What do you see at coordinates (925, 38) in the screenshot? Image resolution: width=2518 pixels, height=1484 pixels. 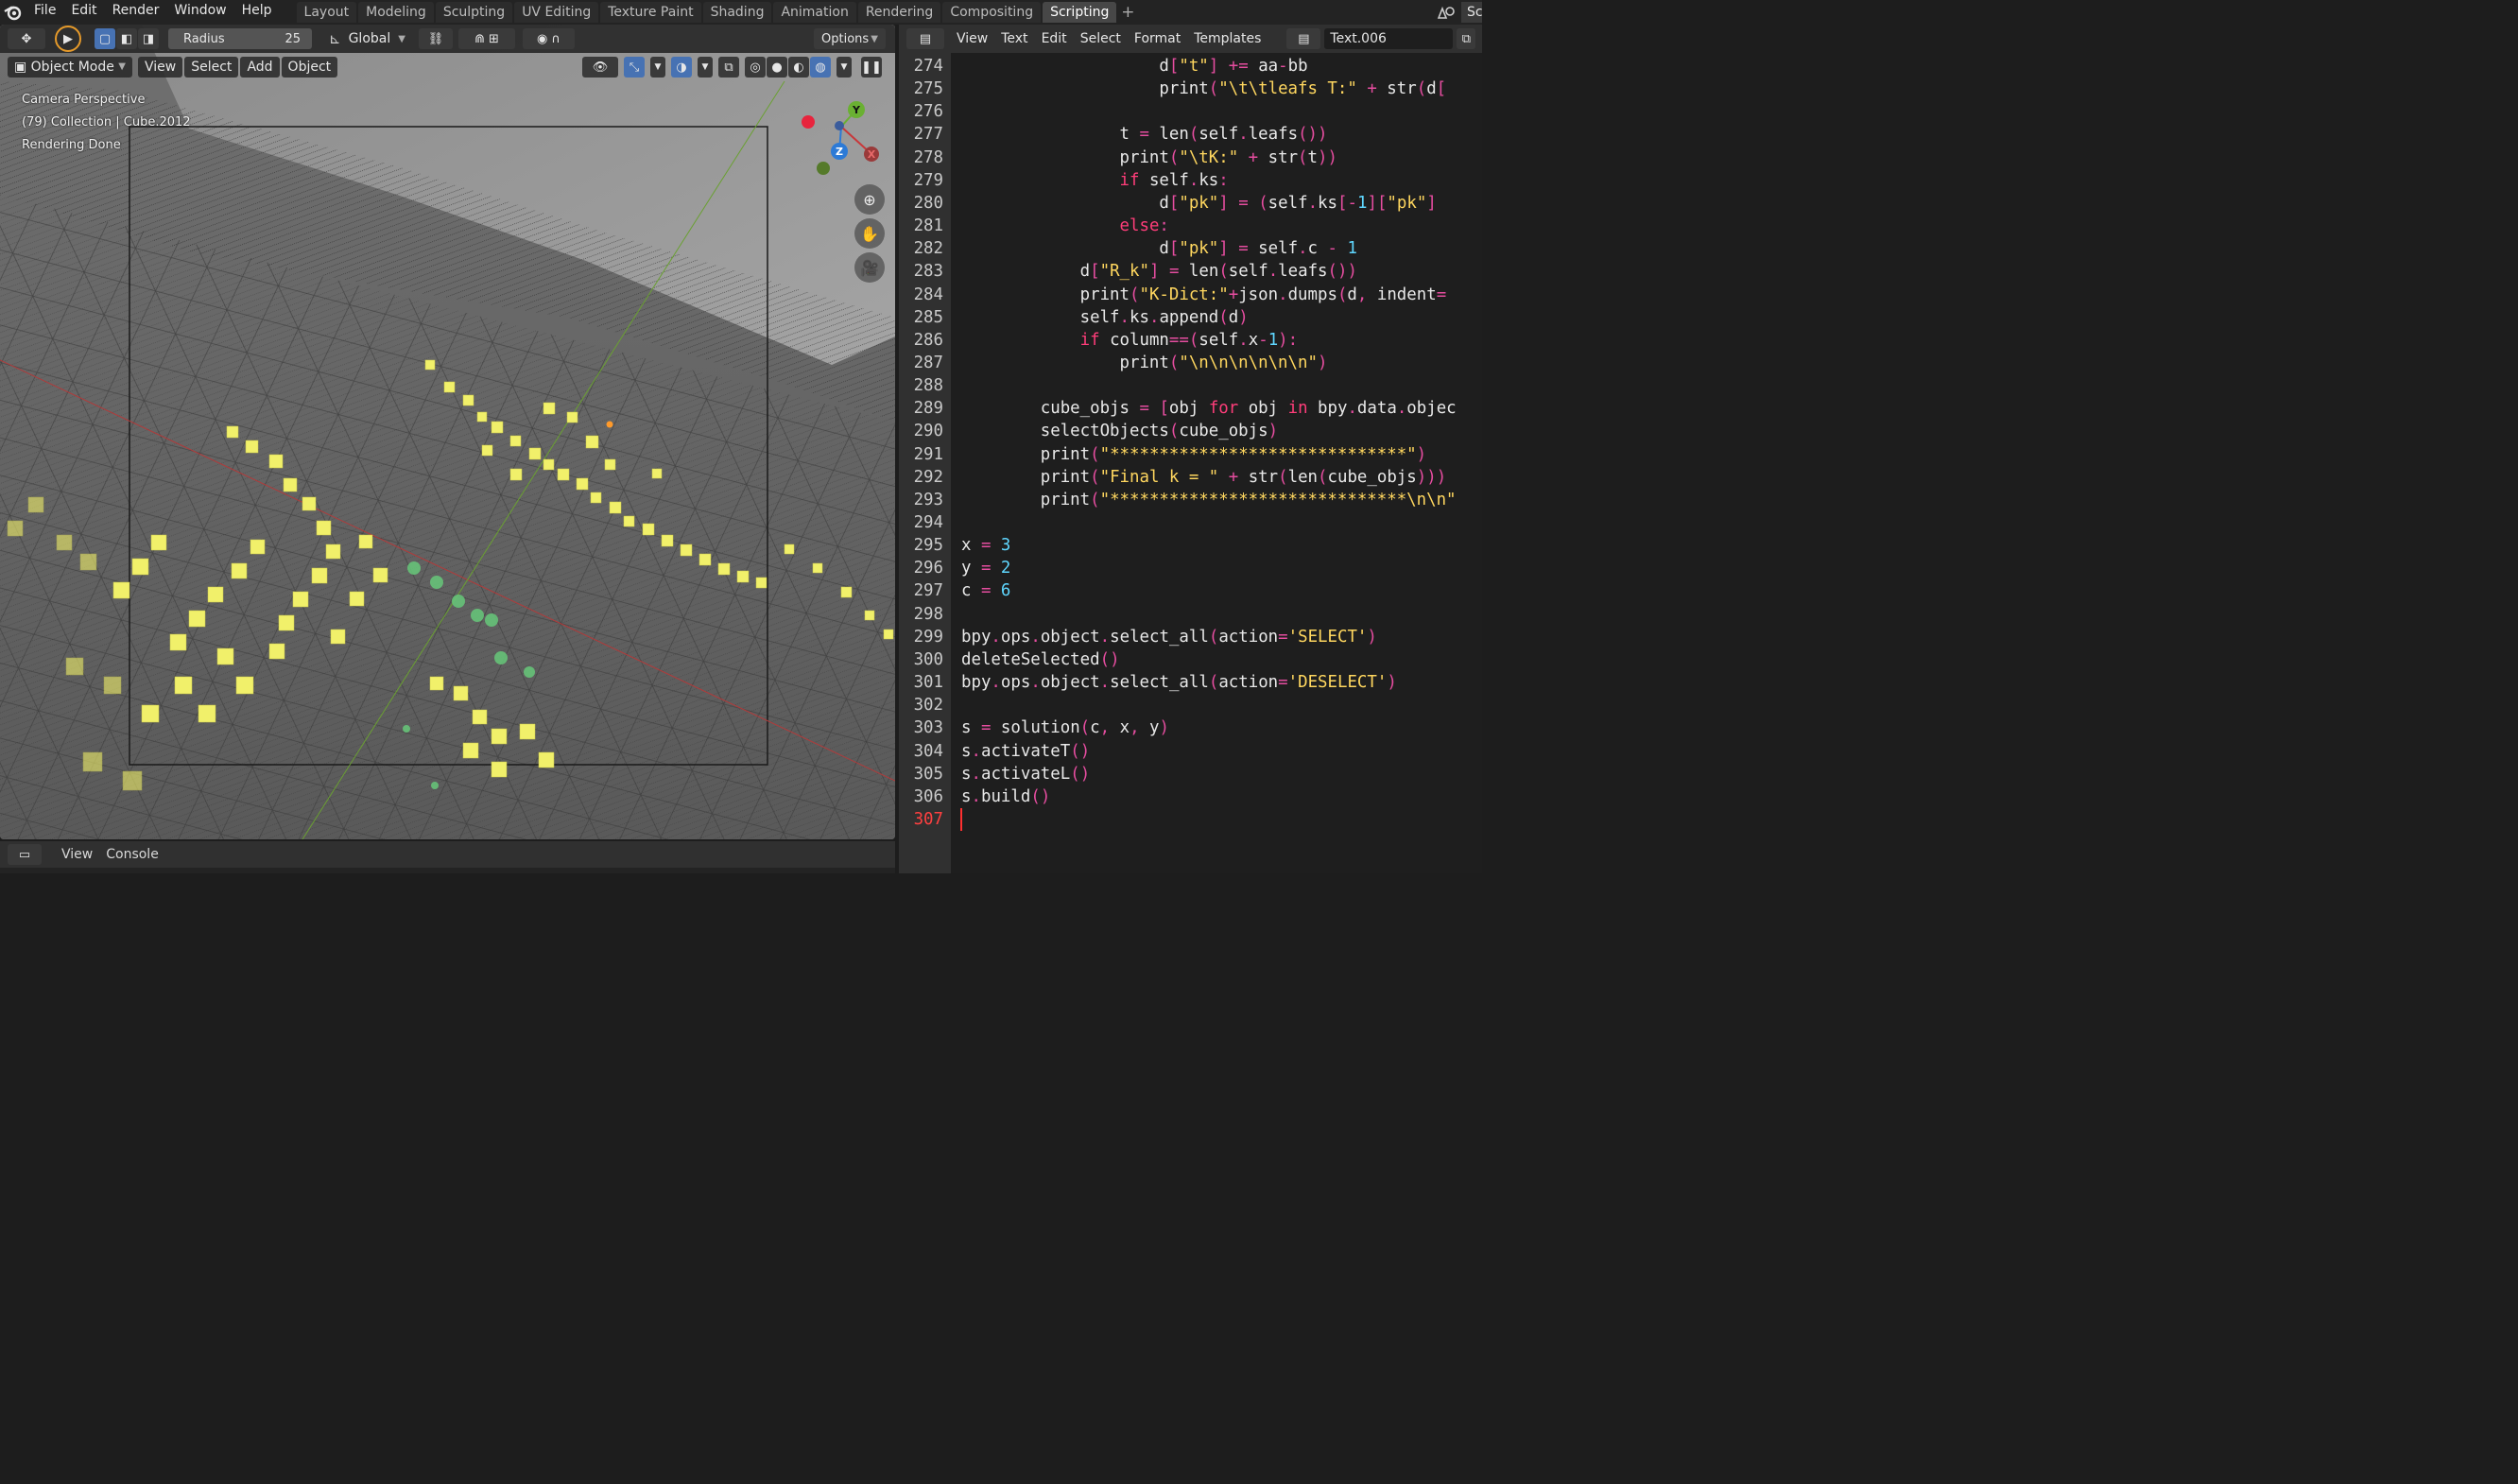 I see `editor-type-button: ▤` at bounding box center [925, 38].